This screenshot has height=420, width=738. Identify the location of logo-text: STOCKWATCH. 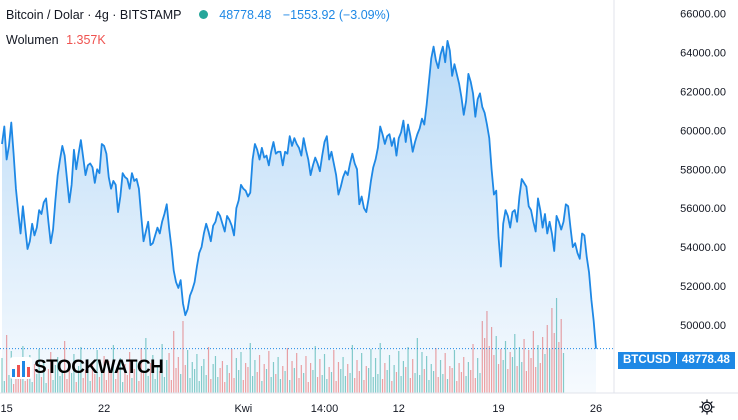
(99, 367).